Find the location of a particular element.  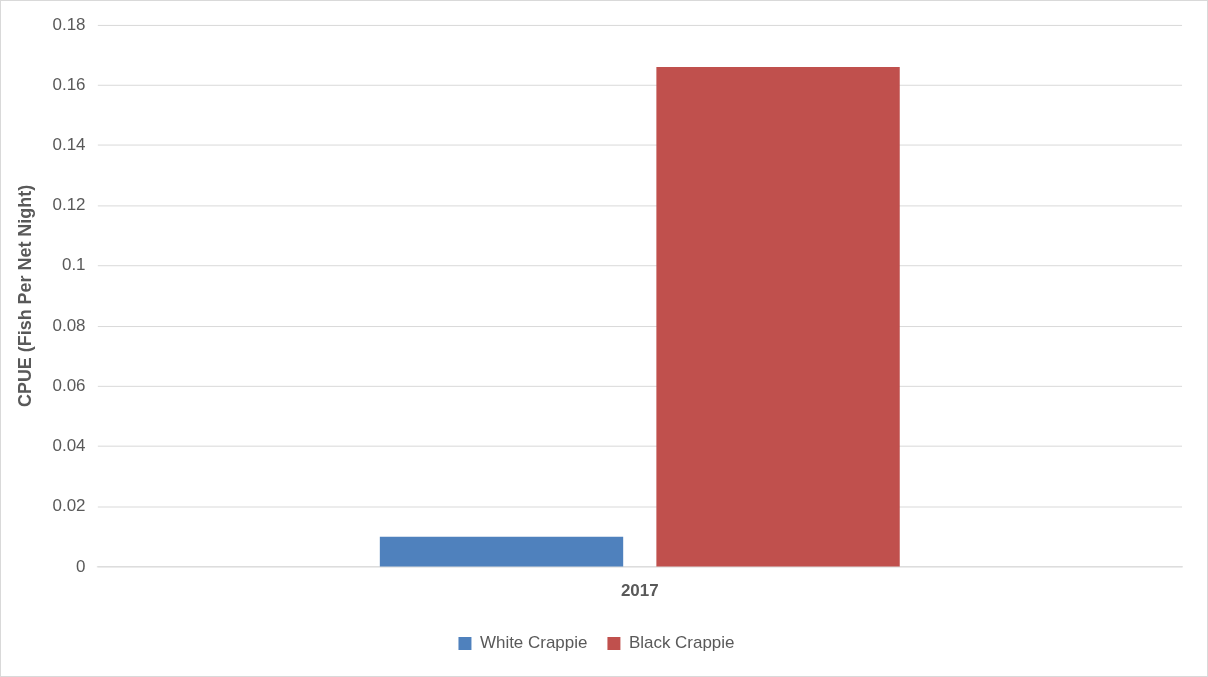

y-tick-label: 0.16 is located at coordinates (69, 84).